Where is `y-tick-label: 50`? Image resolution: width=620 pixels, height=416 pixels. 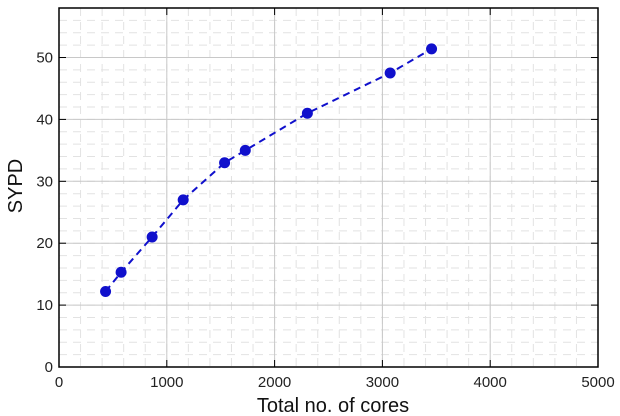
y-tick-label: 50 is located at coordinates (44, 58).